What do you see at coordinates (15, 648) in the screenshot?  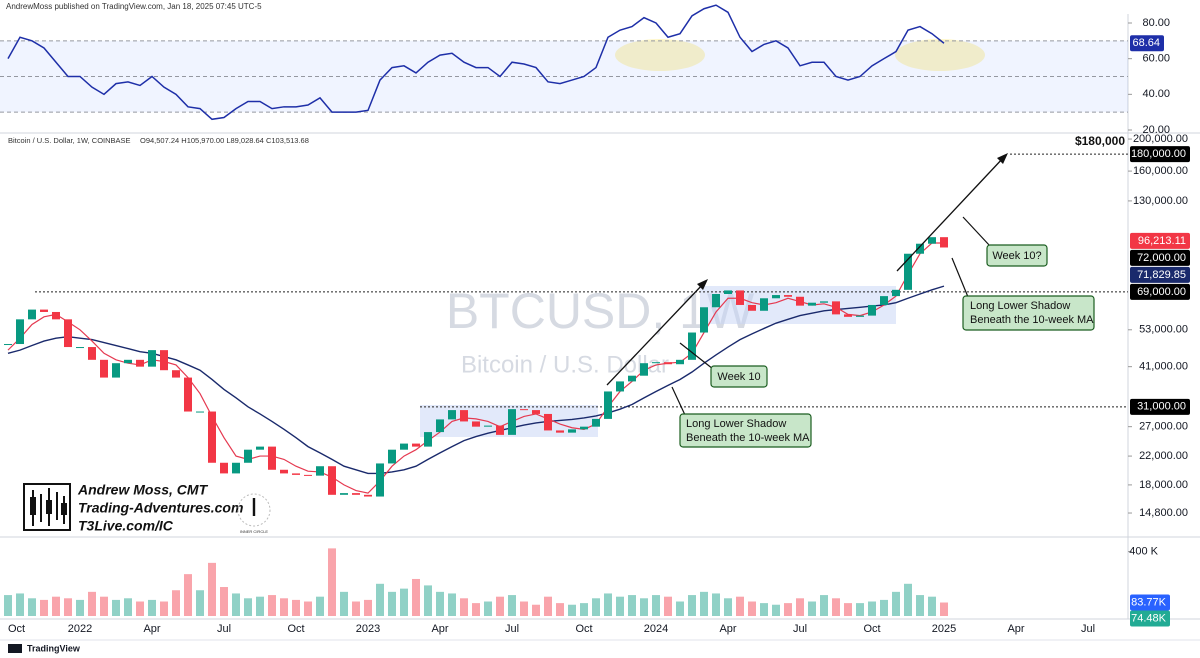 I see `tv-logo` at bounding box center [15, 648].